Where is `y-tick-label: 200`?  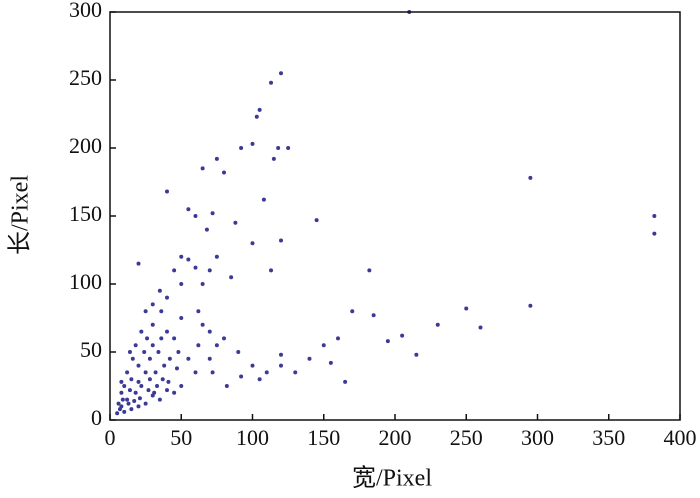
y-tick-label: 200 is located at coordinates (85, 145).